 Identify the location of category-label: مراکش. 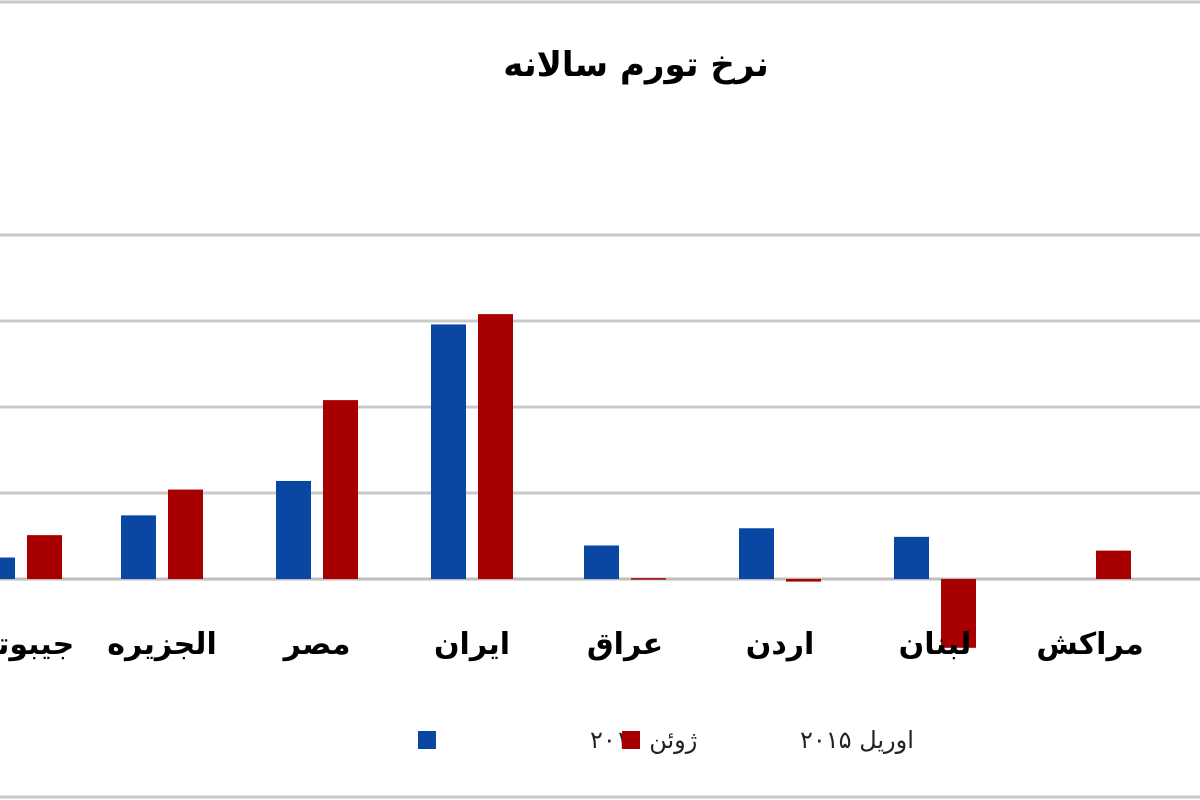
(1089, 644).